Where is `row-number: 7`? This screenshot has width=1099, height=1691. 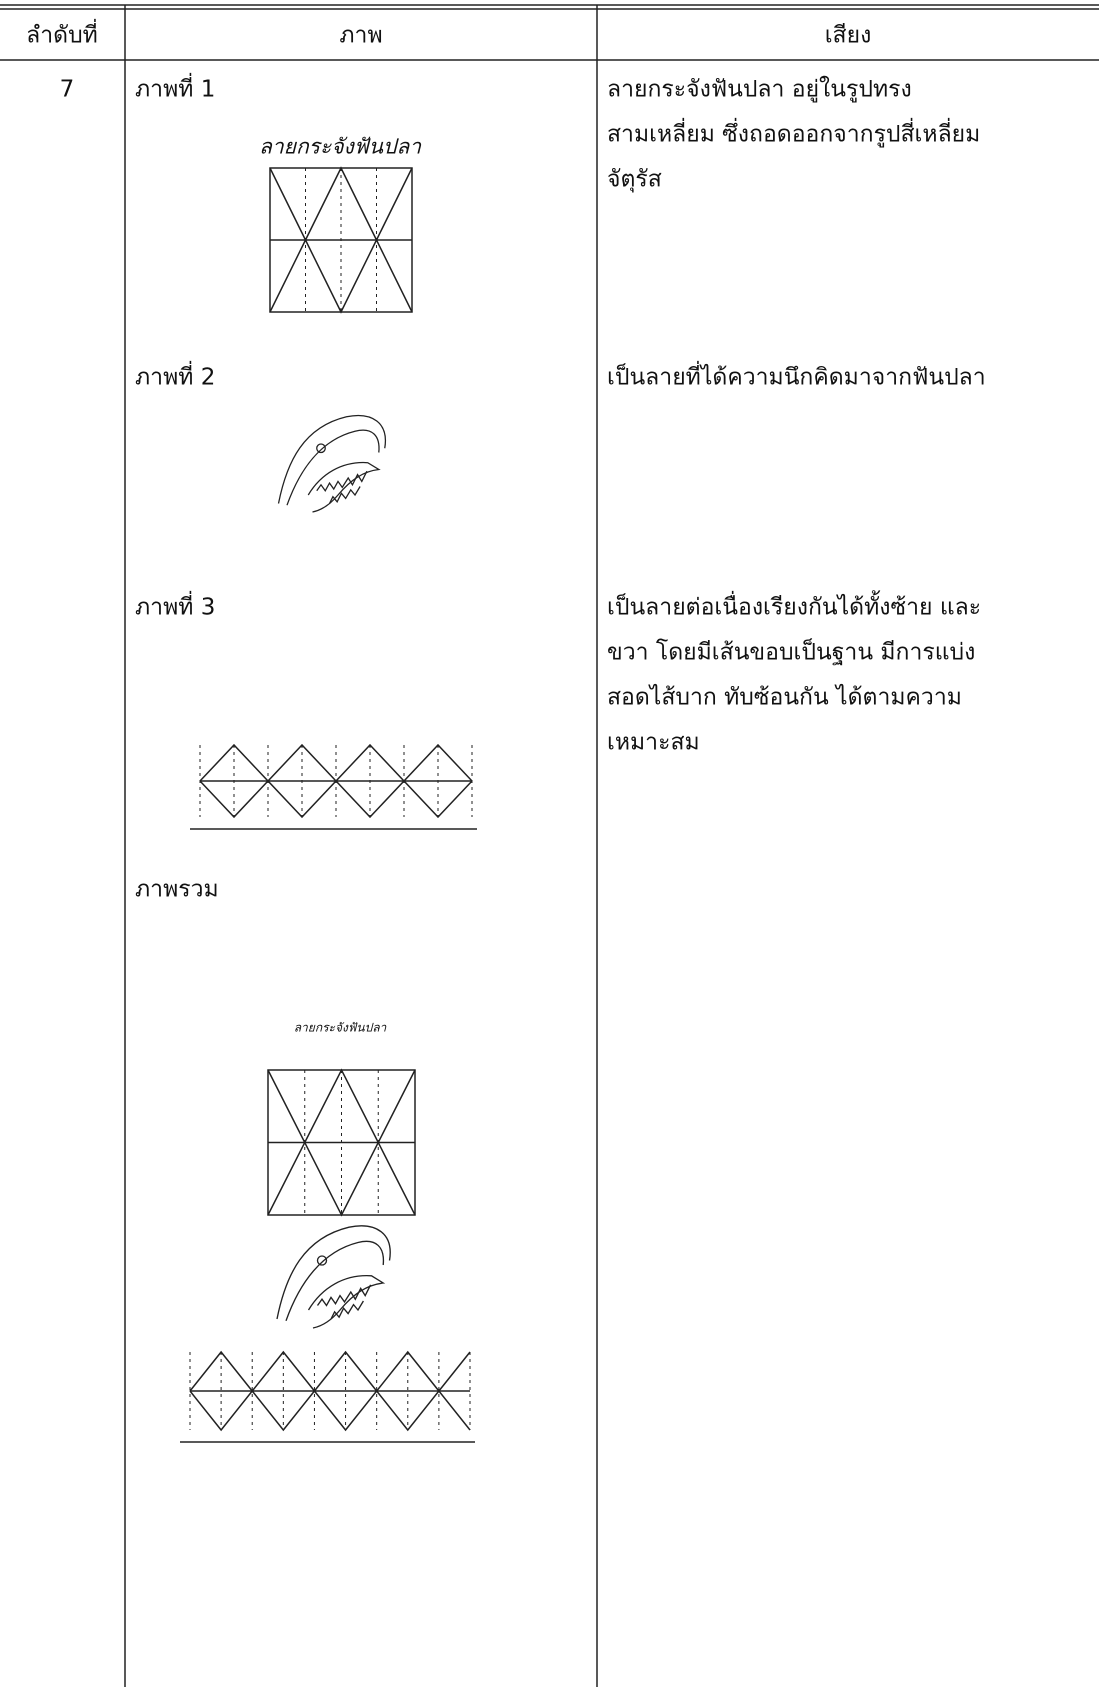
row-number: 7 is located at coordinates (67, 90).